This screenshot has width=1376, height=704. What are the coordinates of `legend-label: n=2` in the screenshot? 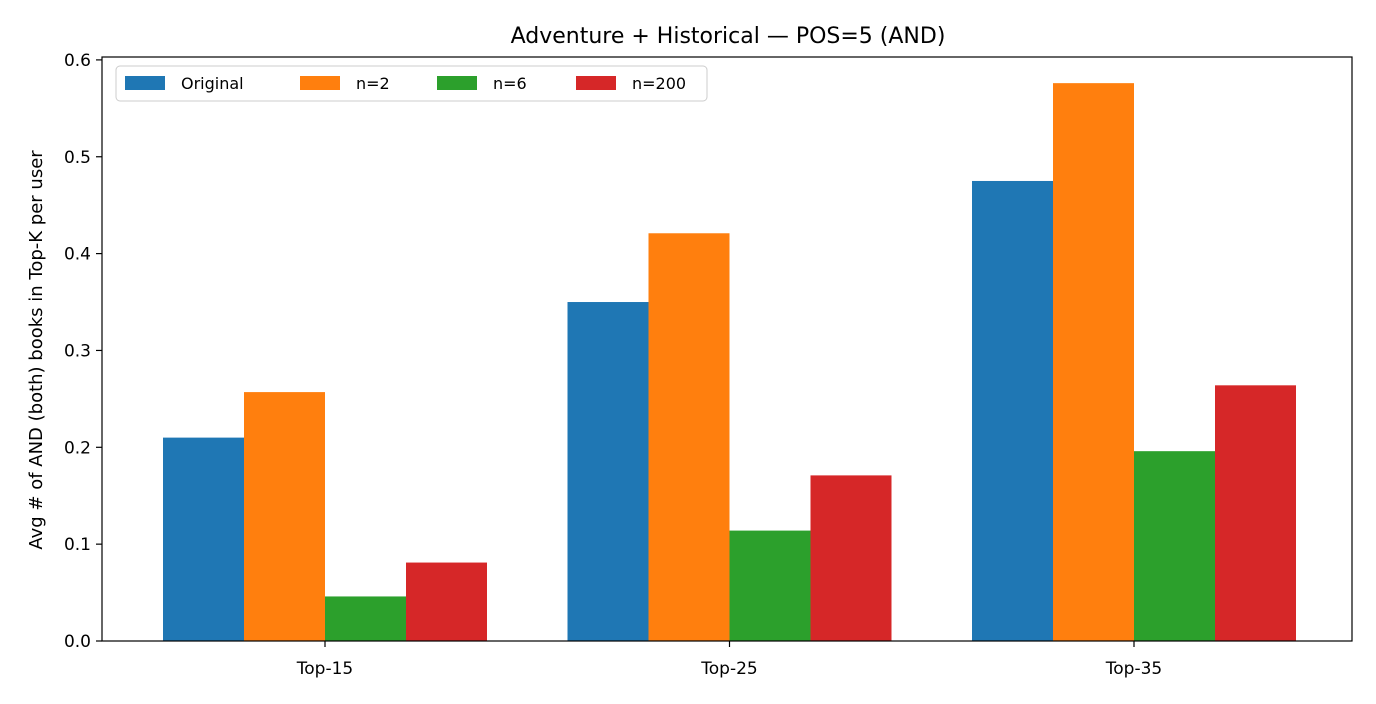 It's located at (373, 83).